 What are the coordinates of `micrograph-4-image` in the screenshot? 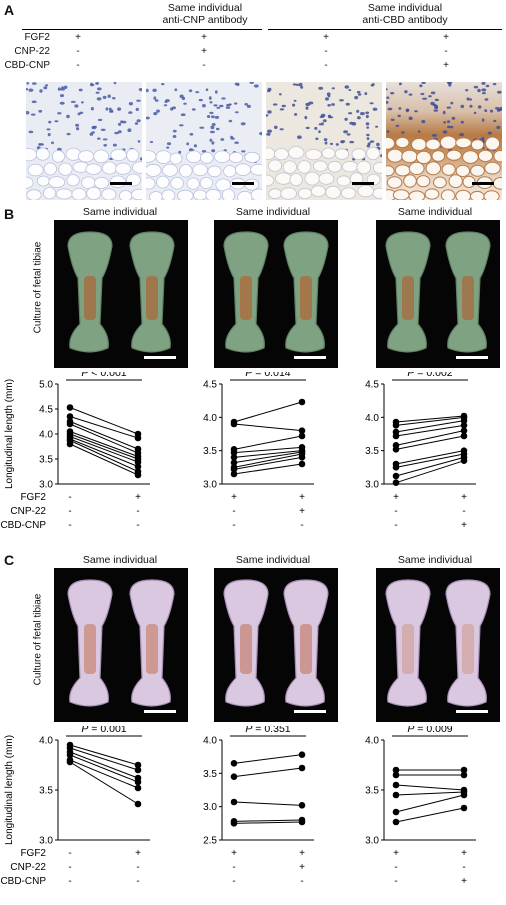 It's located at (444, 141).